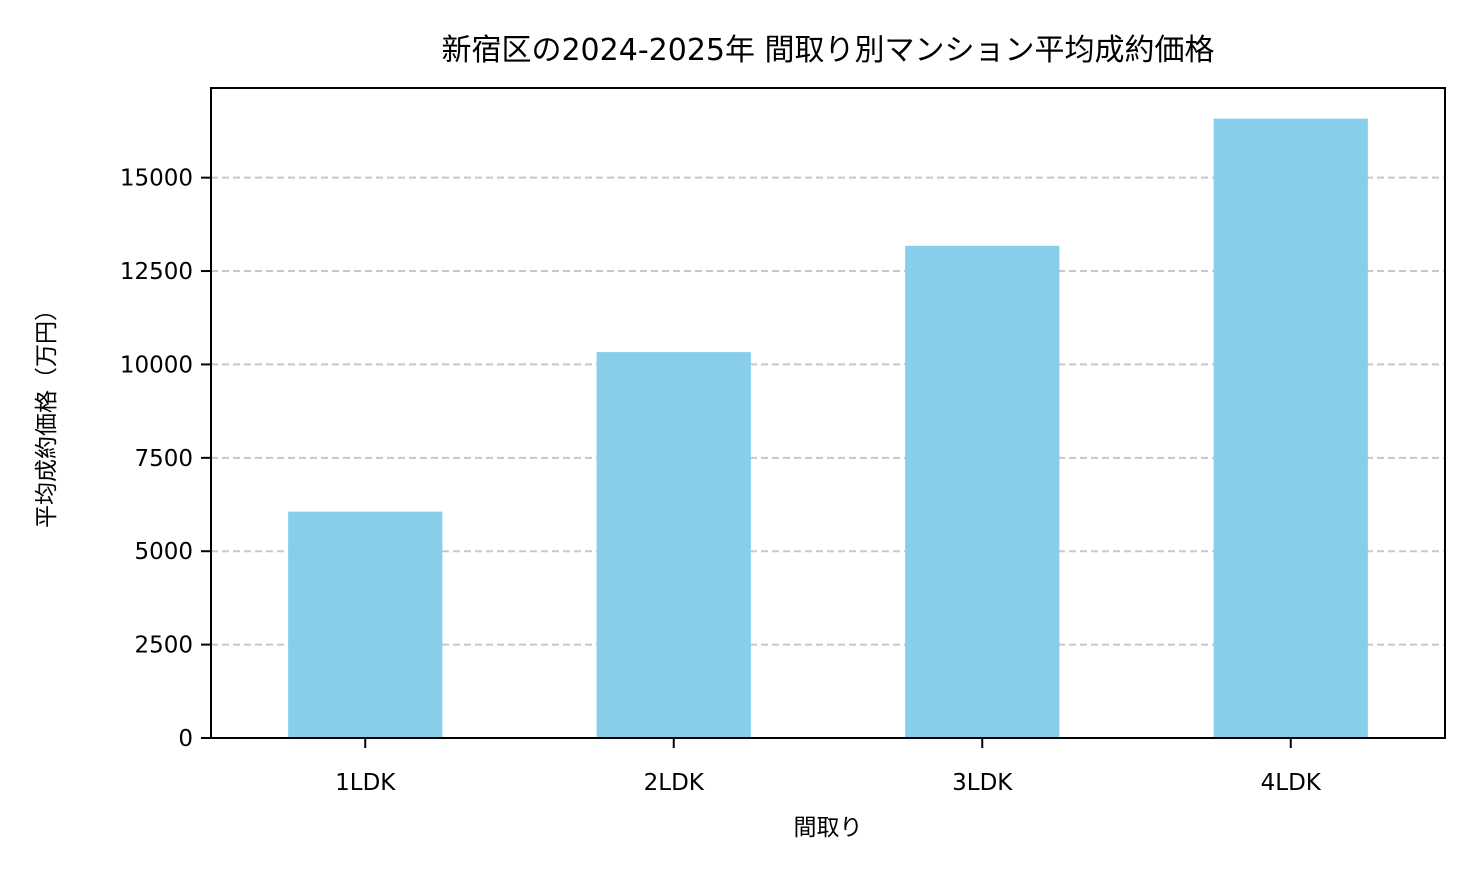  What do you see at coordinates (47, 413) in the screenshot?
I see `y-axis-label: 平均成約価格（万円）` at bounding box center [47, 413].